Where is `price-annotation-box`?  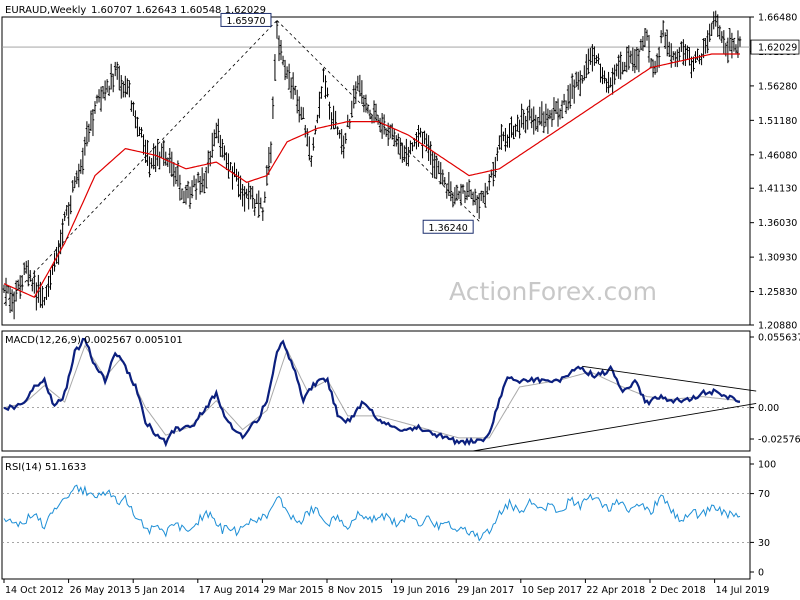 price-annotation-box is located at coordinates (246, 19).